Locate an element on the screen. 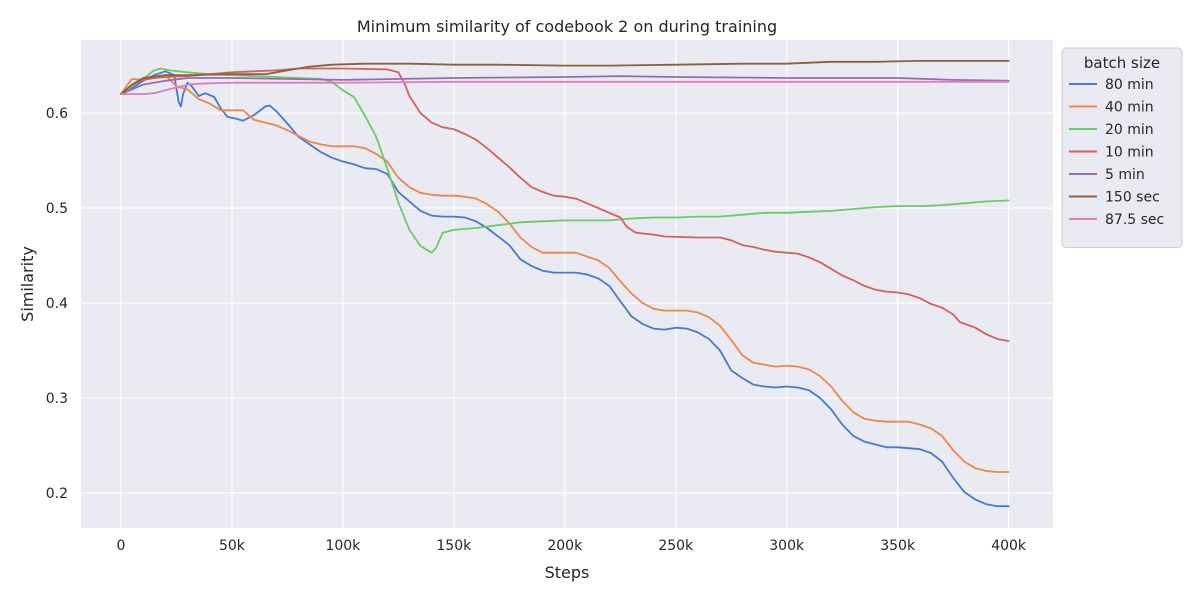 The width and height of the screenshot is (1200, 600). legend-label: 150 sec is located at coordinates (1132, 198).